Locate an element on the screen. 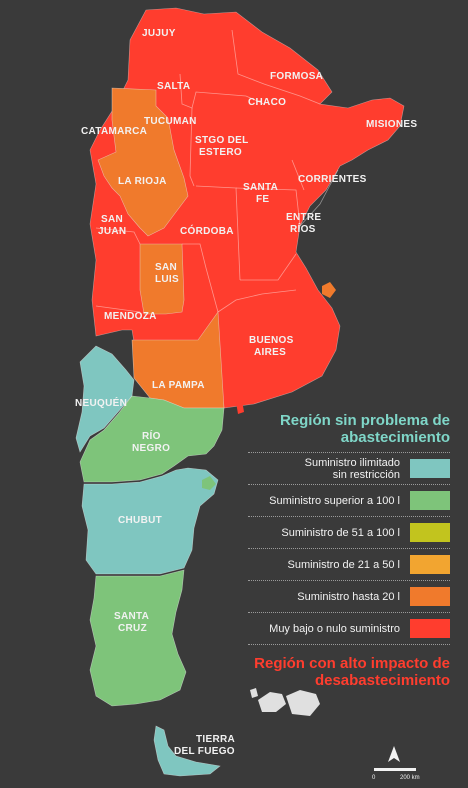 This screenshot has height=788, width=468. region-island-north is located at coordinates (329, 290).